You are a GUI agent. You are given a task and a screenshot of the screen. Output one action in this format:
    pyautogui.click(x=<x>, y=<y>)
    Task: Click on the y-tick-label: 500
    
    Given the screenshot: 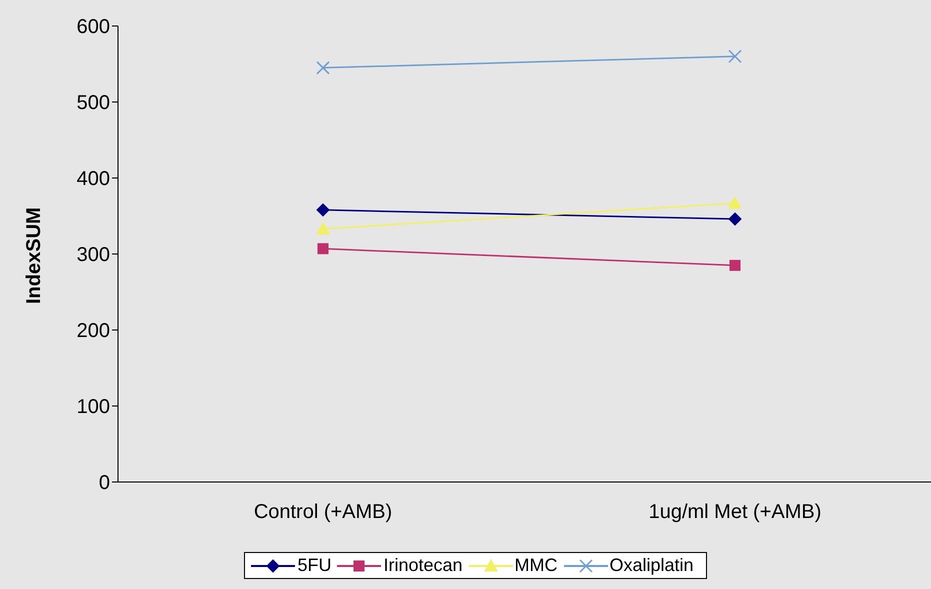 What is the action you would take?
    pyautogui.click(x=93, y=103)
    